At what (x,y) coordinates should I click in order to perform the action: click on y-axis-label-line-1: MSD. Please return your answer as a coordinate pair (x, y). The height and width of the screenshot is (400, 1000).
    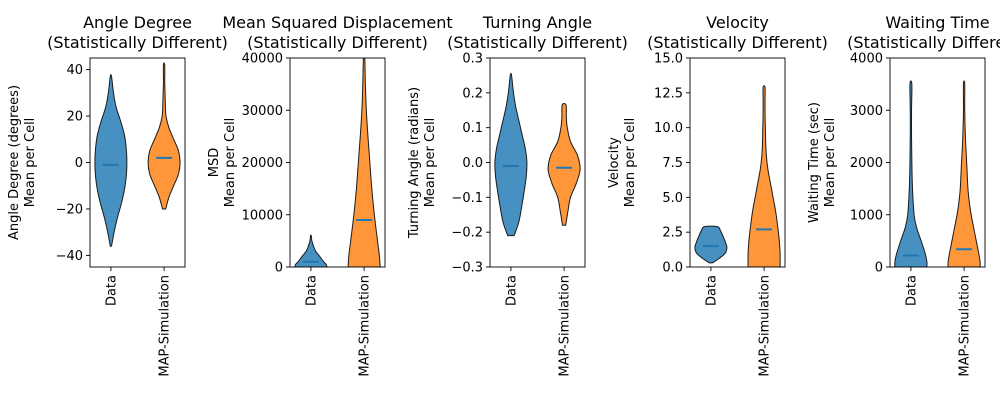
    Looking at the image, I should click on (214, 162).